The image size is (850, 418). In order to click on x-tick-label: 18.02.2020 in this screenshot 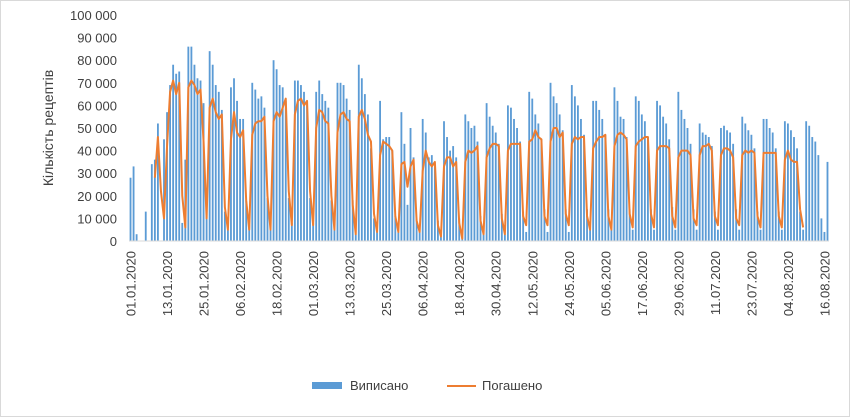, I will do `click(277, 283)`.